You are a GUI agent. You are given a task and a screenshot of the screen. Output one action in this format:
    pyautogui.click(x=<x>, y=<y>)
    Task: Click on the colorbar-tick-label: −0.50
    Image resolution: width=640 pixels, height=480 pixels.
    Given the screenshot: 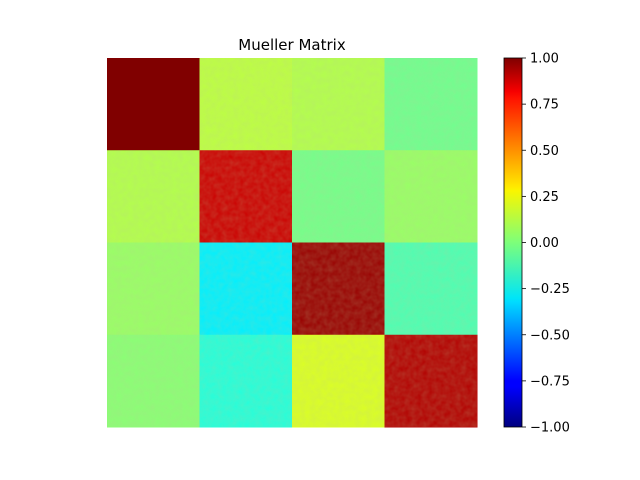 What is the action you would take?
    pyautogui.click(x=550, y=335)
    